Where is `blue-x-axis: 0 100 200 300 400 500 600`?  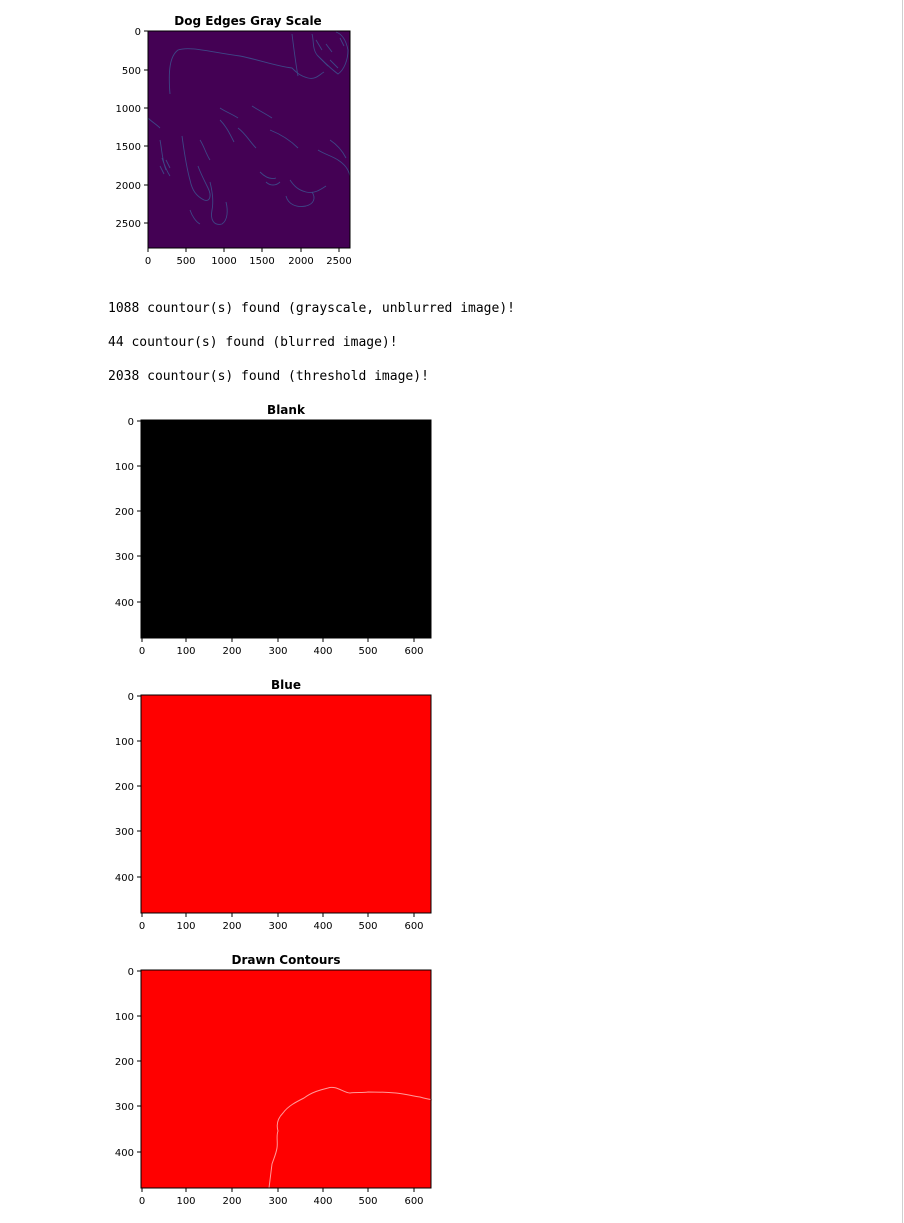
blue-x-axis: 0 100 200 300 400 500 600 is located at coordinates (281, 922).